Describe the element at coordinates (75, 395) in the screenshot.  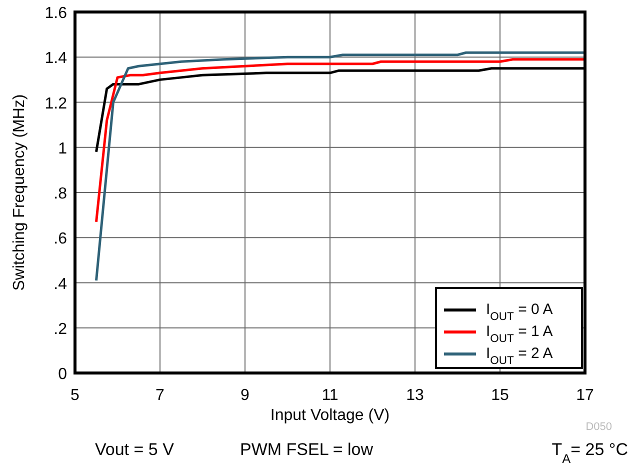
I see `x-tick-label: 5` at that location.